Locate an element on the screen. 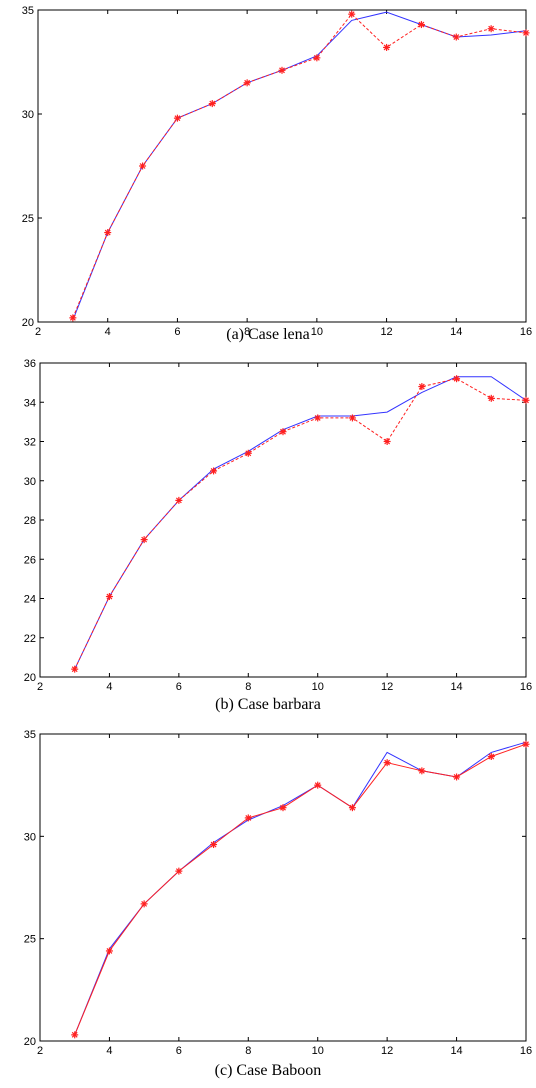  chart-a-x-tick-label: 8 is located at coordinates (247, 332).